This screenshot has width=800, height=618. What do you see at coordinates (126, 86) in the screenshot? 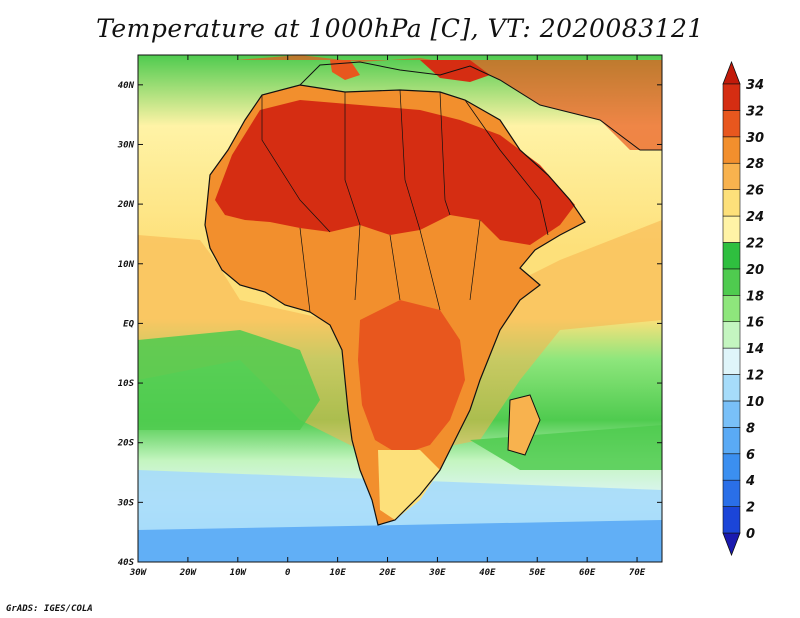
I see `y-tick-label: 40N` at bounding box center [126, 86].